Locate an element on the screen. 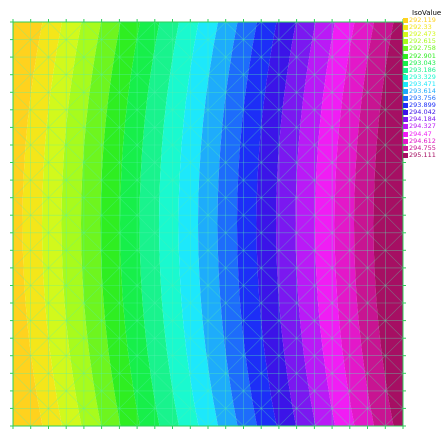  legend-label: 292.758 is located at coordinates (422, 48).